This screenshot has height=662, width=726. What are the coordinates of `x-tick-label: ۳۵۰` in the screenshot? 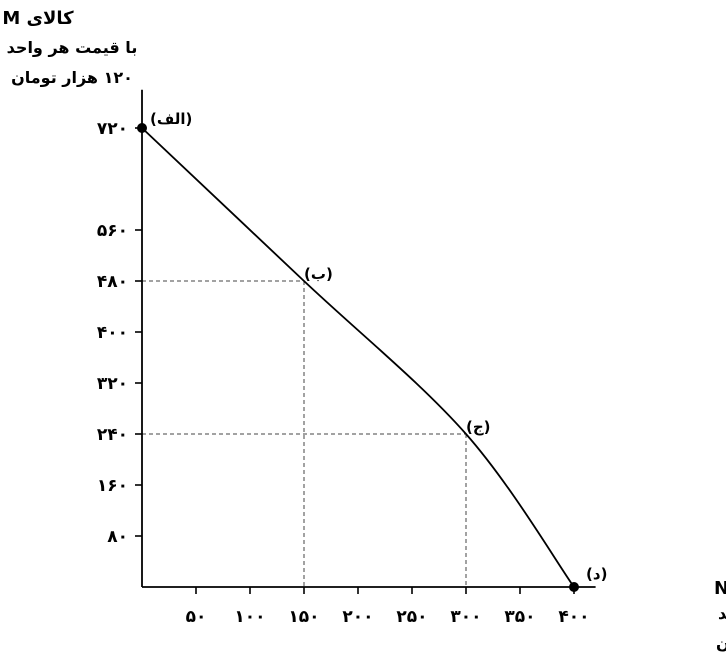 It's located at (519, 617).